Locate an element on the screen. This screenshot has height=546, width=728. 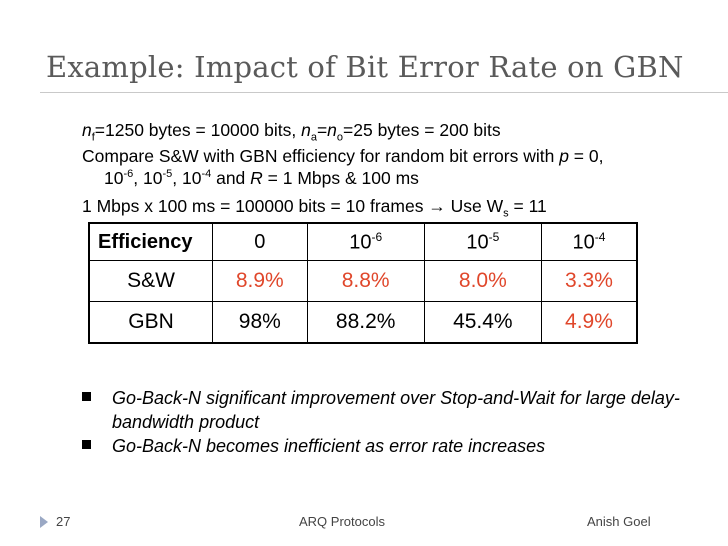
page-number: 27 is located at coordinates (63, 521).